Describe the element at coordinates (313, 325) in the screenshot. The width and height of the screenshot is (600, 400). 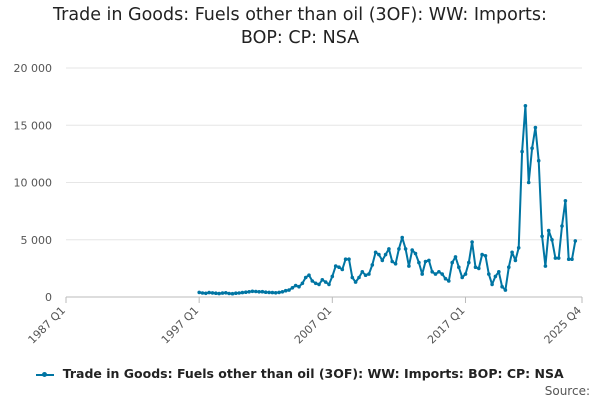
I see `x-tick-label: 2007 Q1` at that location.